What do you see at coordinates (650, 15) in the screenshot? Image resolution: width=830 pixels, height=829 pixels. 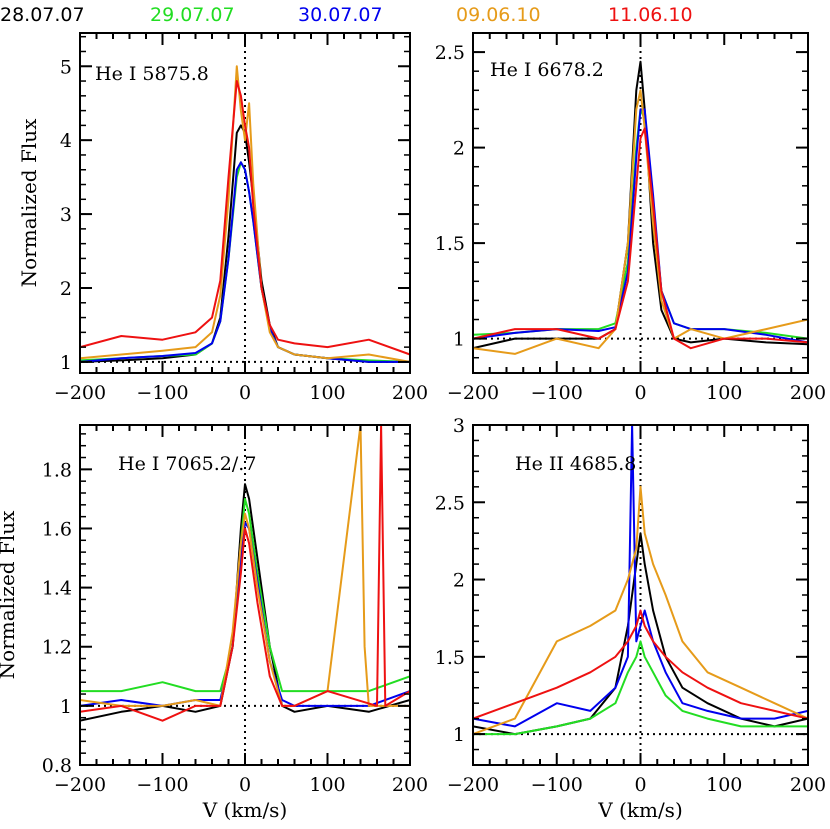 I see `legend-entry-11.06.10: 11.06.10` at bounding box center [650, 15].